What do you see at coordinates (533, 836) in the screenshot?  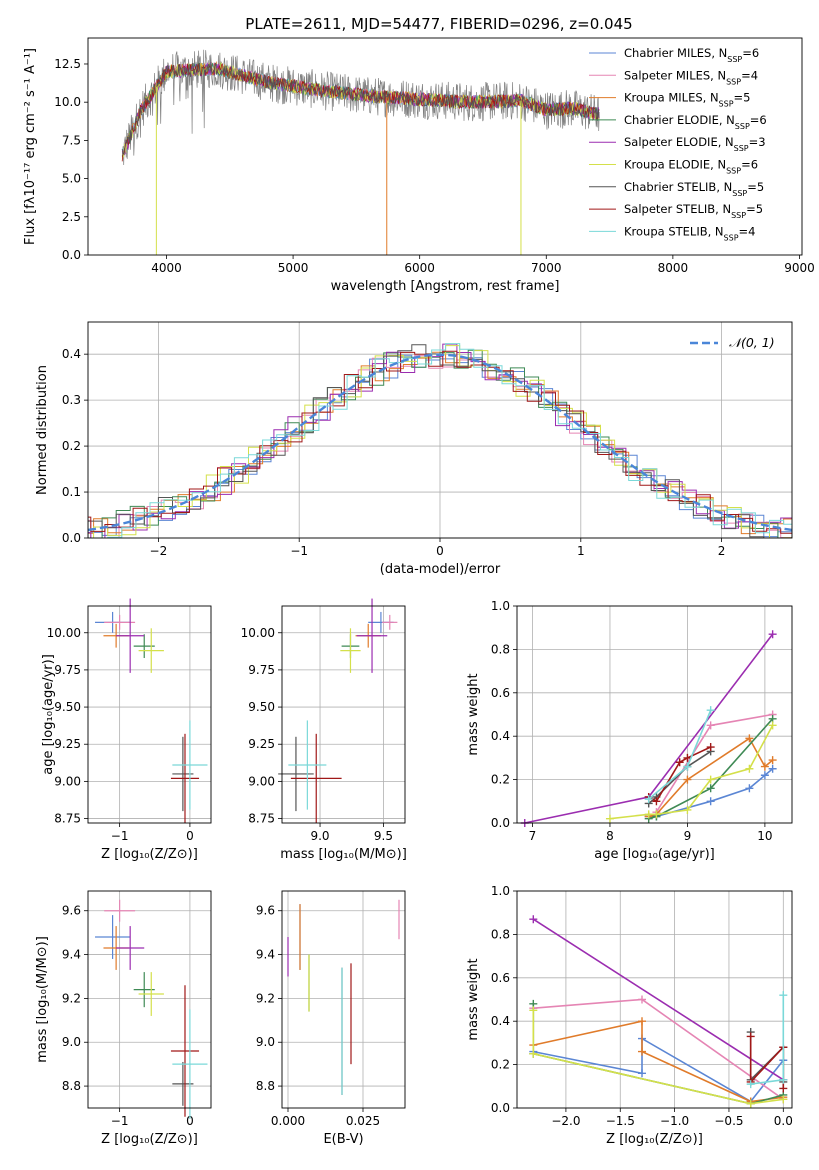 I see `x-tick-label: 7` at bounding box center [533, 836].